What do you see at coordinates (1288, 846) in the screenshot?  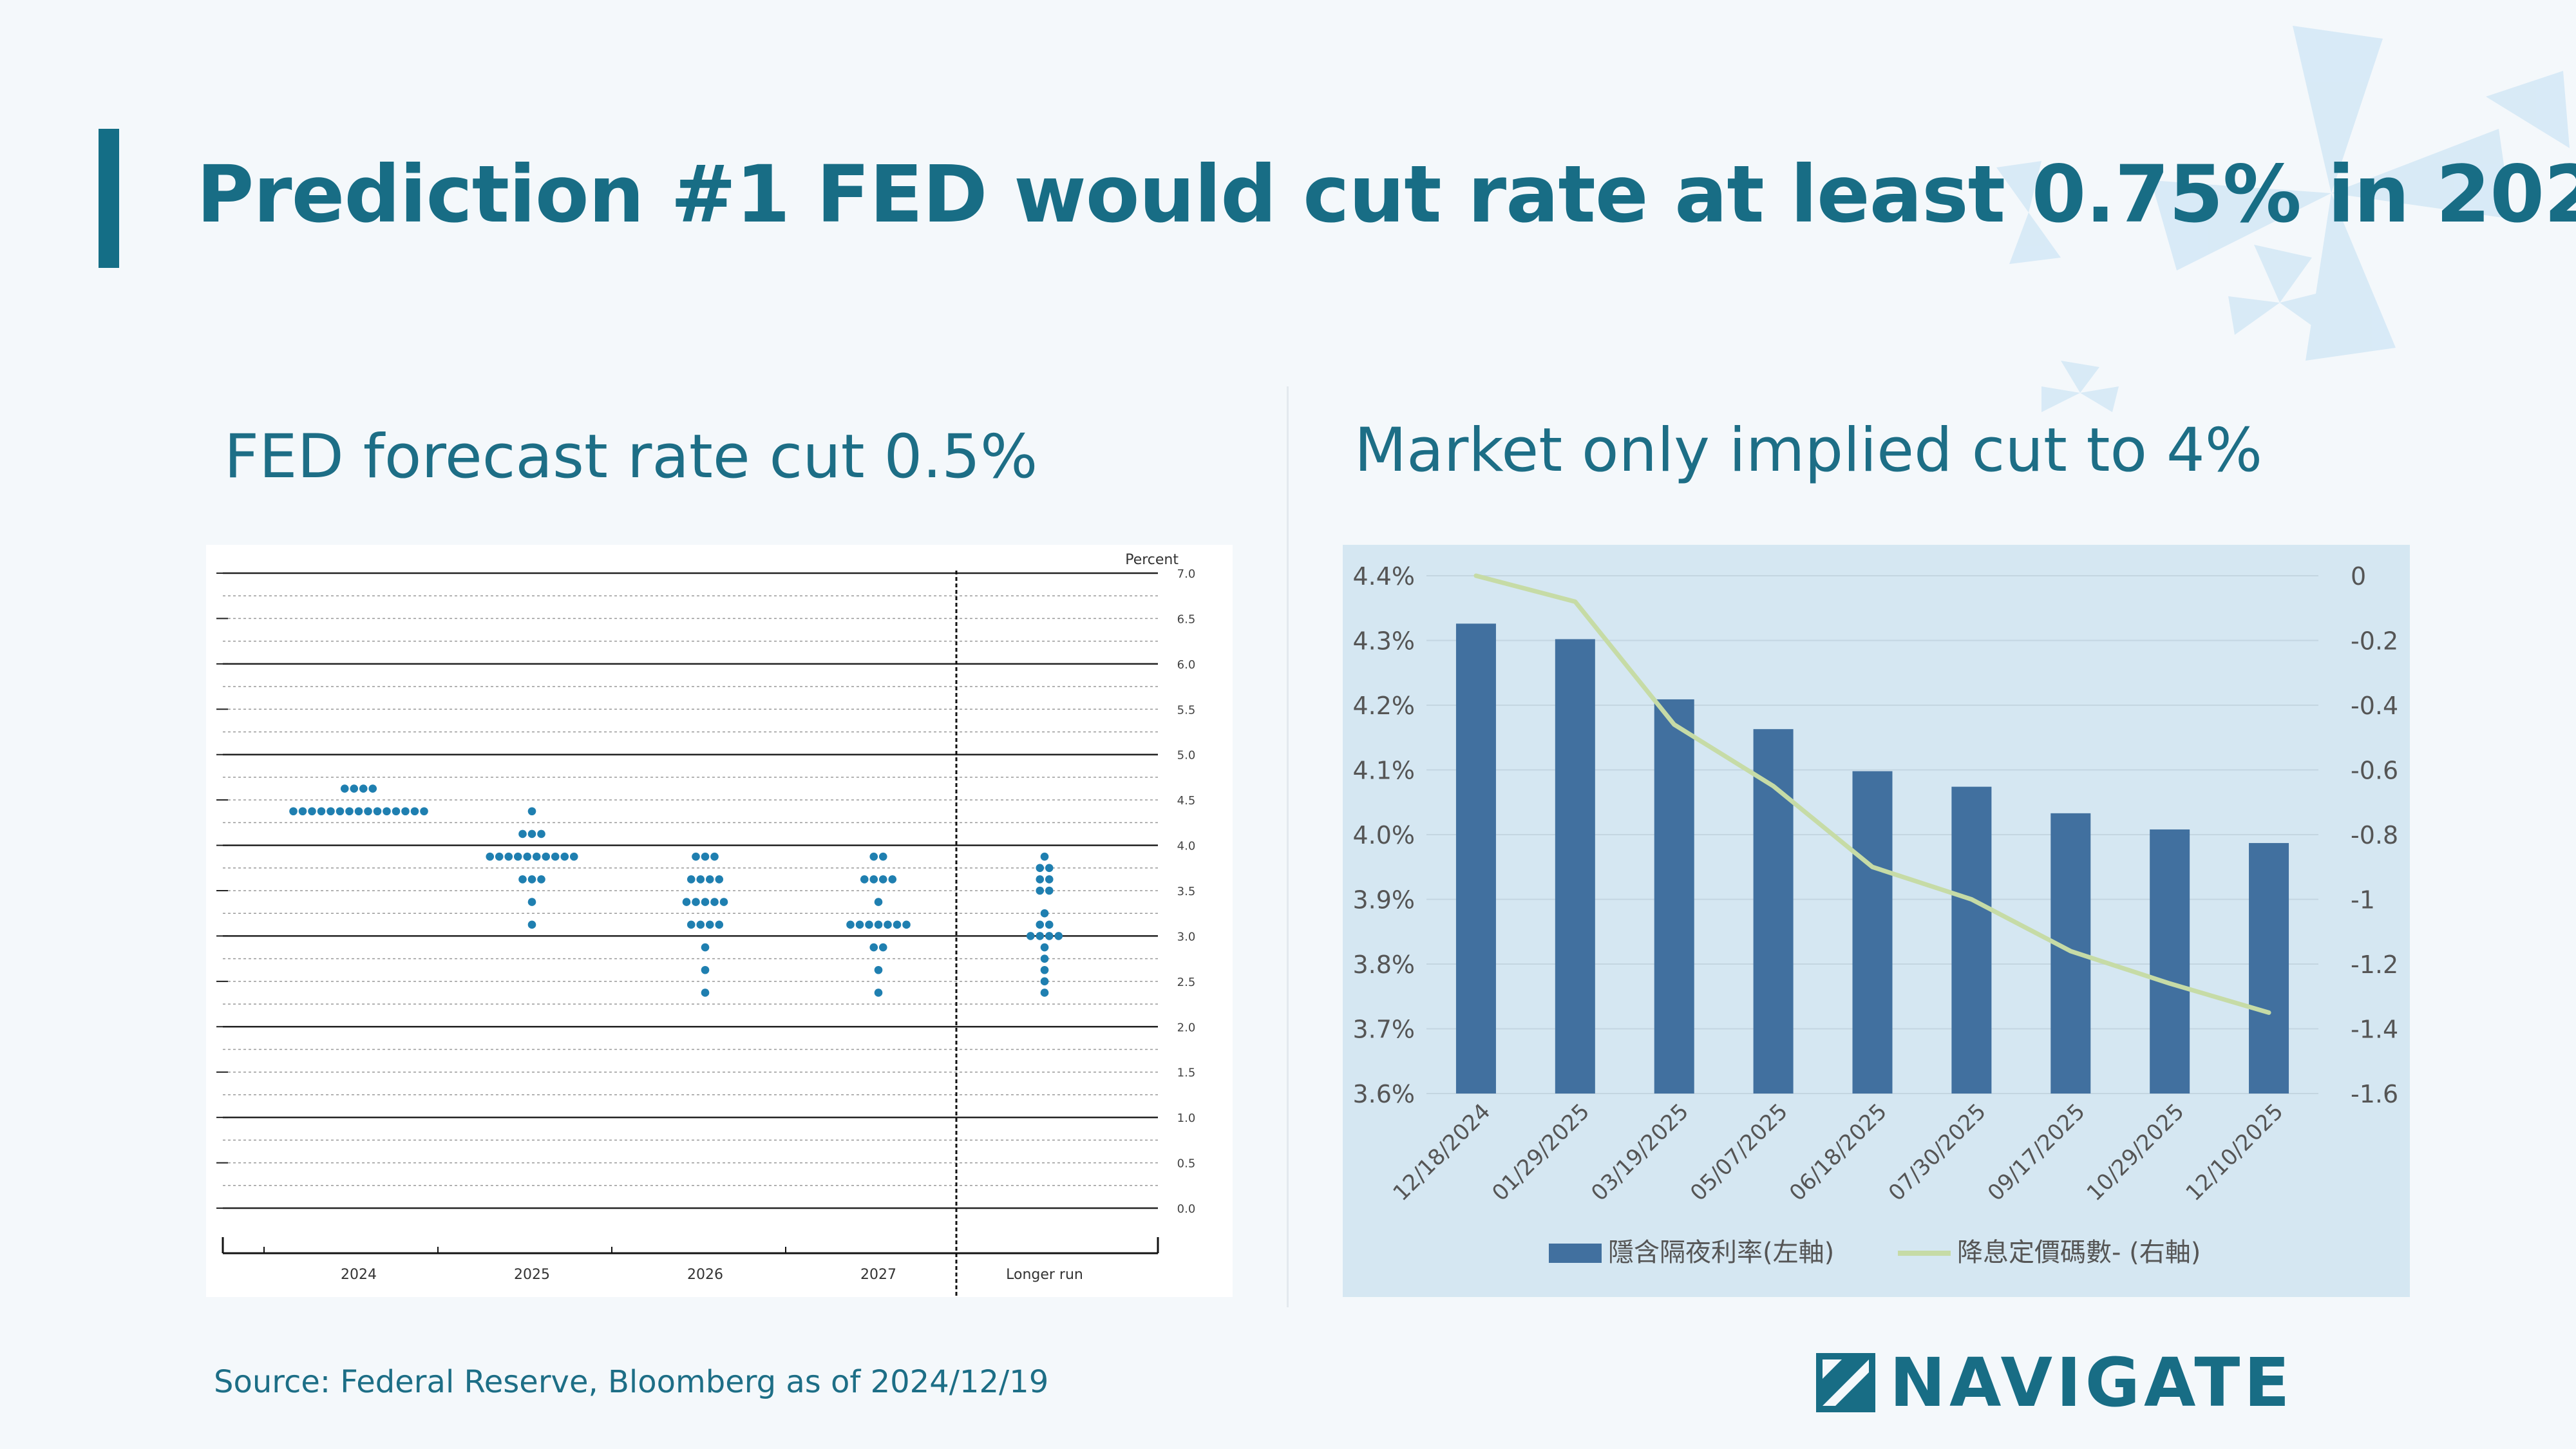 I see `column-divider` at bounding box center [1288, 846].